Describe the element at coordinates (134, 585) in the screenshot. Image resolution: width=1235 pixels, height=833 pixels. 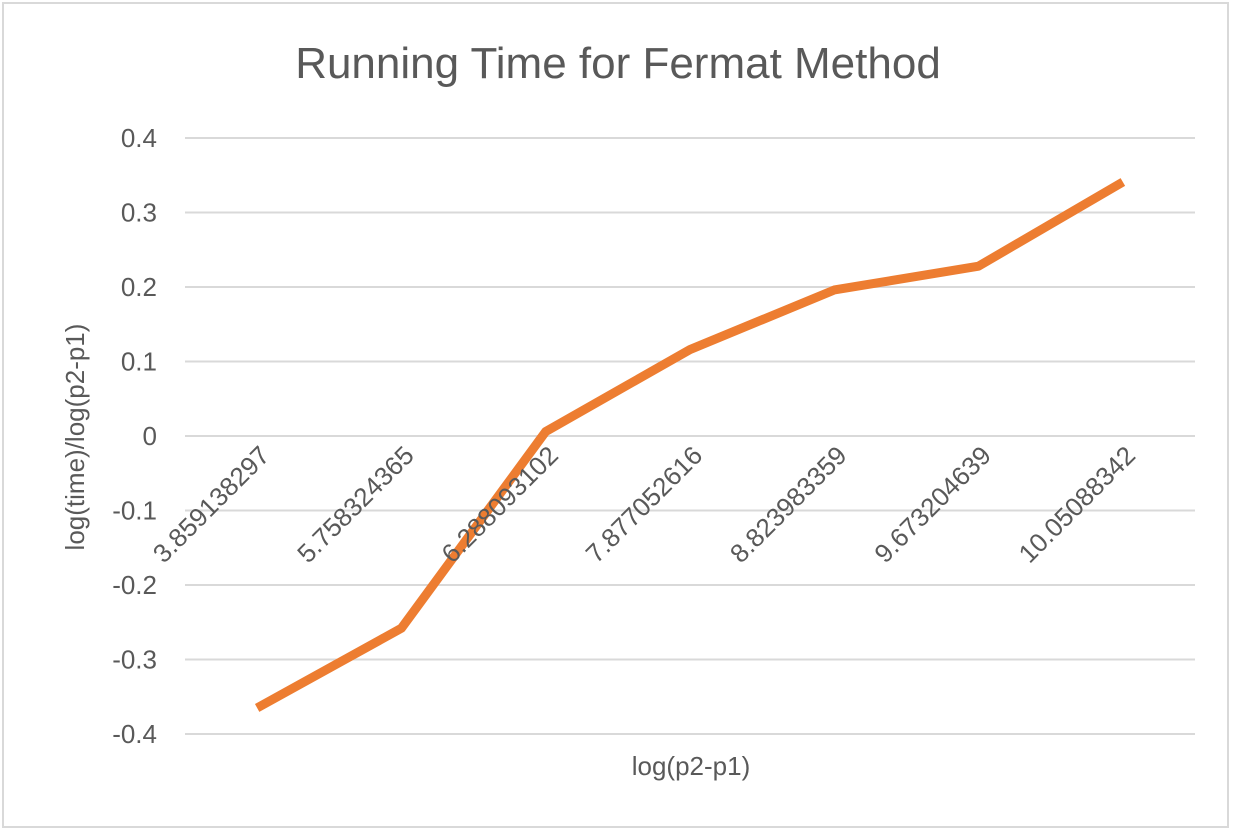
I see `y-tick-label: -0.2` at that location.